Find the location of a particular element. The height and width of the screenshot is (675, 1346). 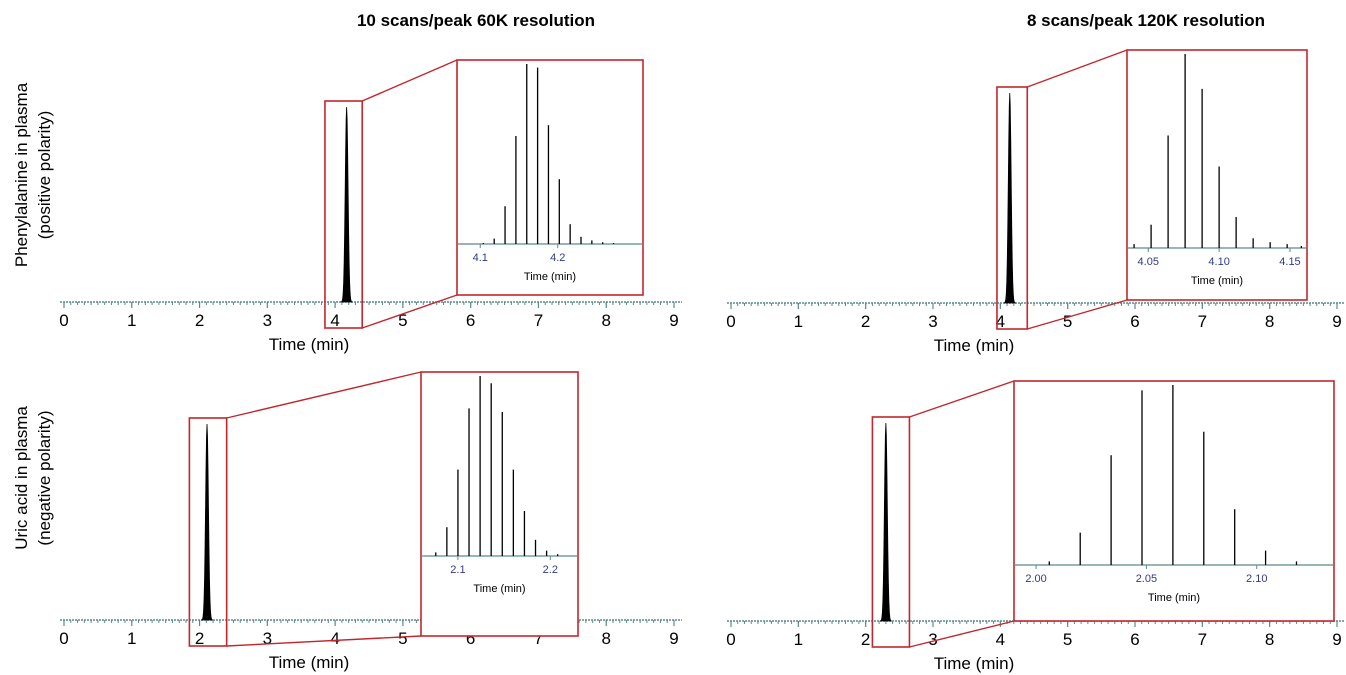

inset-tick-label: 4.1 is located at coordinates (480, 258).